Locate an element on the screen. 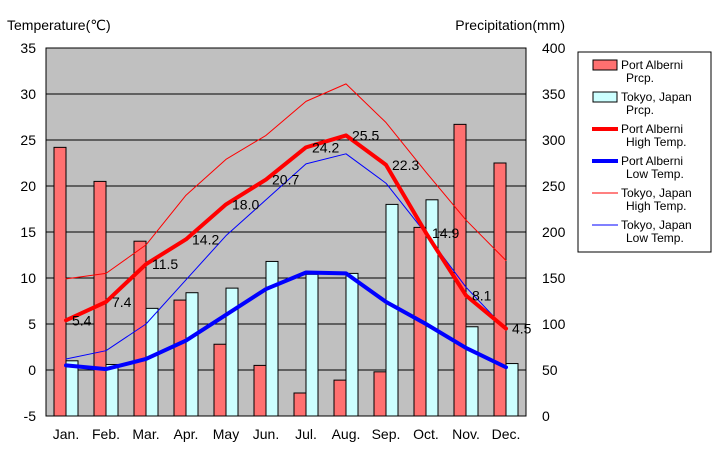 Image resolution: width=720 pixels, height=465 pixels. left-tick-label: 35 is located at coordinates (28, 48).